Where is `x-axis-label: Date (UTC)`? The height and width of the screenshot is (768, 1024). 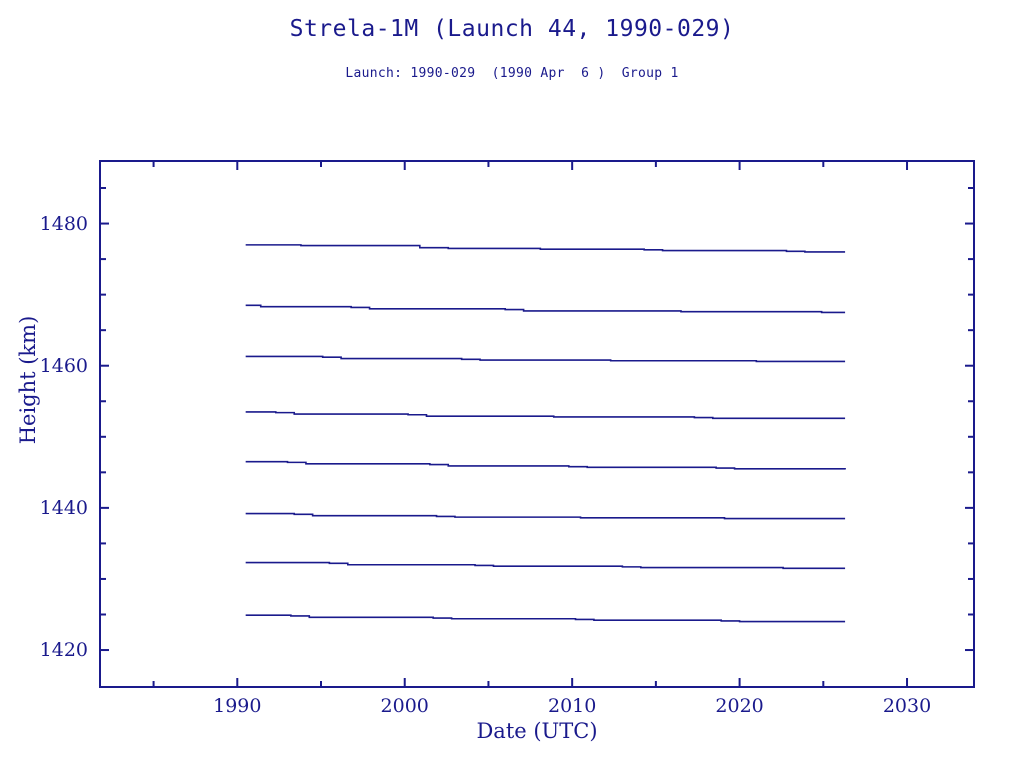
x-axis-label: Date (UTC) is located at coordinates (537, 731).